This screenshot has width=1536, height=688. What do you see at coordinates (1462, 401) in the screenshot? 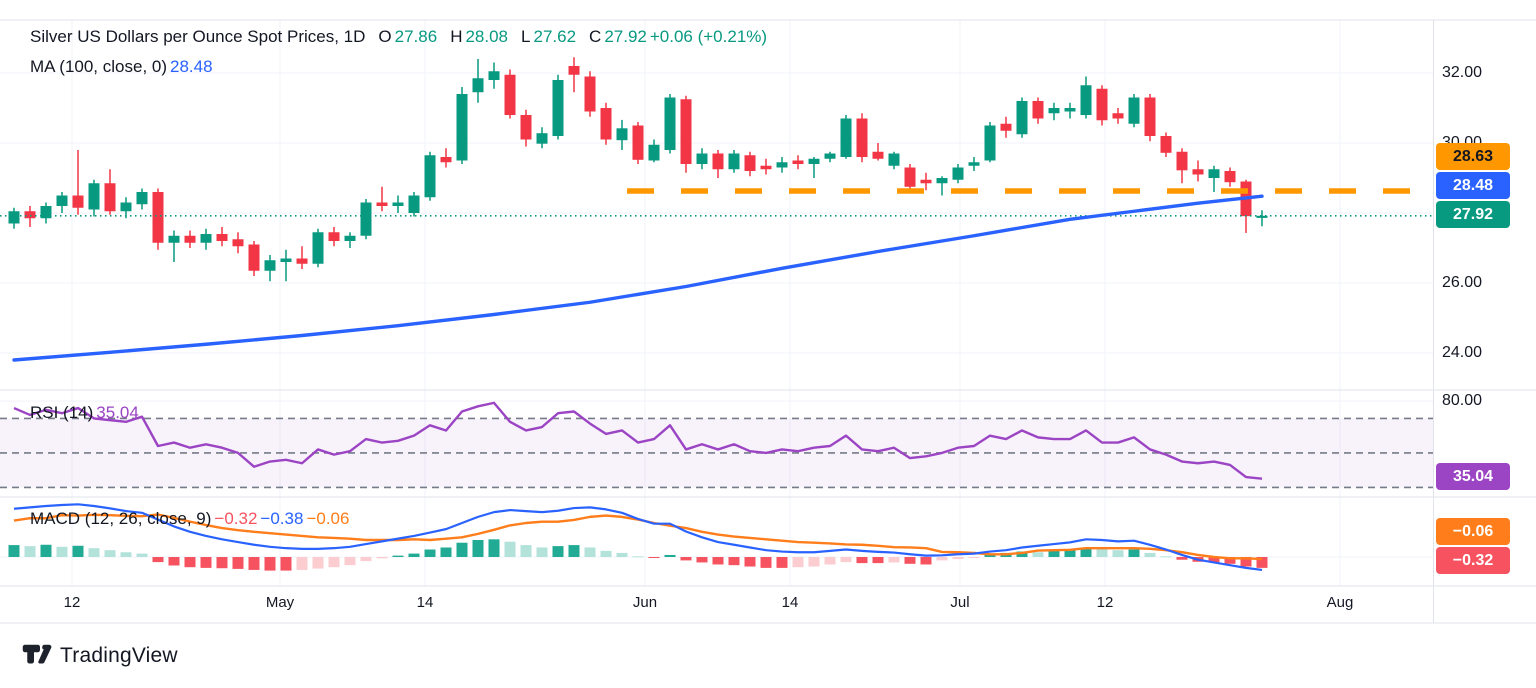
I see `rsi-tick-label: 80.00` at bounding box center [1462, 401].